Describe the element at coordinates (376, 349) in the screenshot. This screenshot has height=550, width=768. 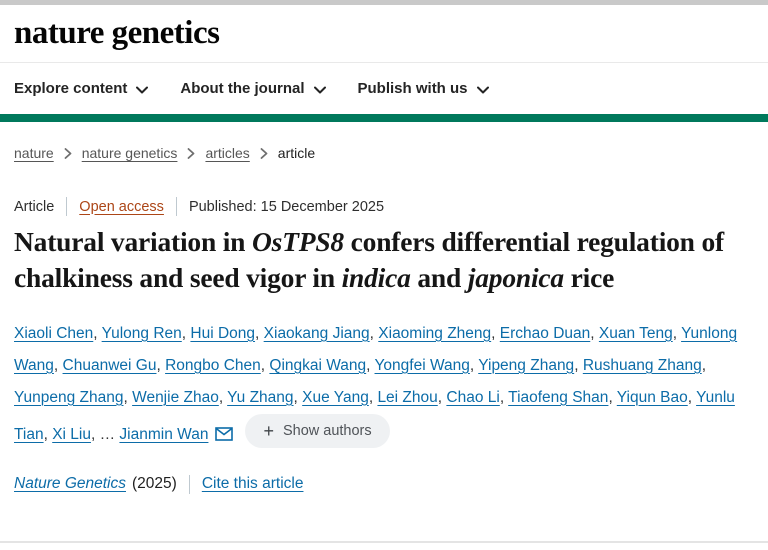
I see `author-link: Yunlong Wang` at that location.